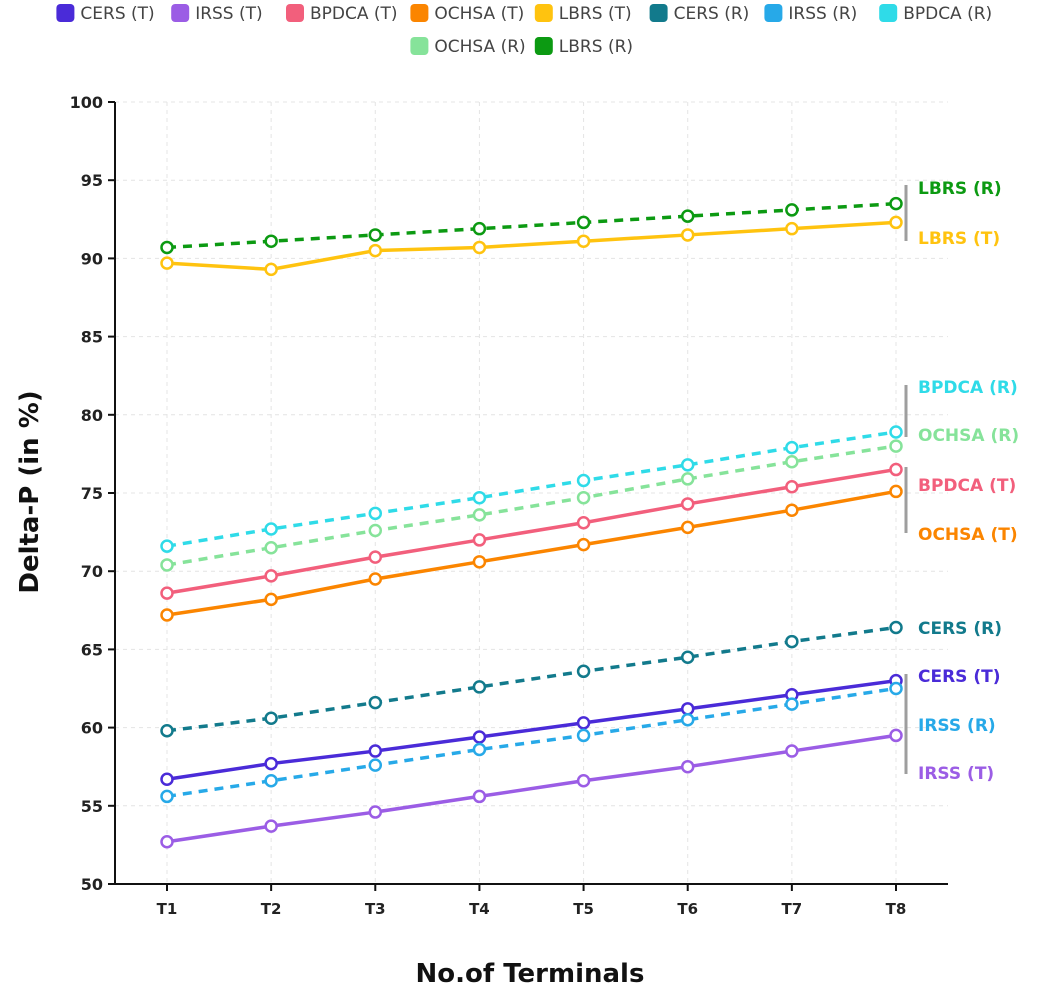 This screenshot has width=1046, height=984. I want to click on series-bpdca-r, so click(531, 489).